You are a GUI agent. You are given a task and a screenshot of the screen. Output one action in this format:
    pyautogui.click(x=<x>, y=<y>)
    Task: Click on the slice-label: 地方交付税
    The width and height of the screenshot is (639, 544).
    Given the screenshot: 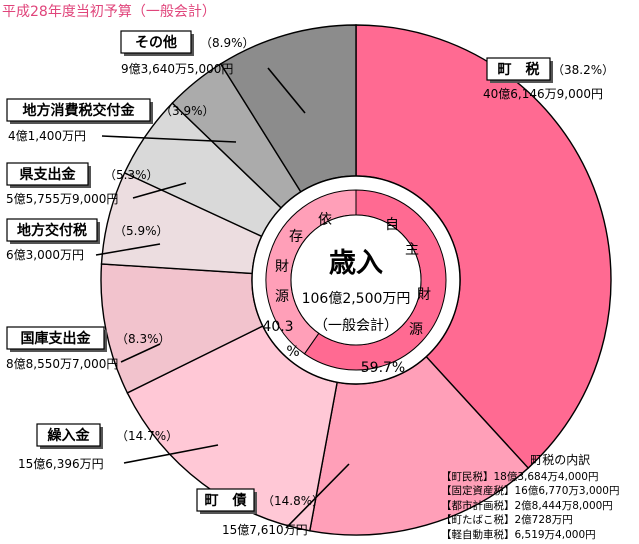 What is the action you would take?
    pyautogui.click(x=52, y=230)
    